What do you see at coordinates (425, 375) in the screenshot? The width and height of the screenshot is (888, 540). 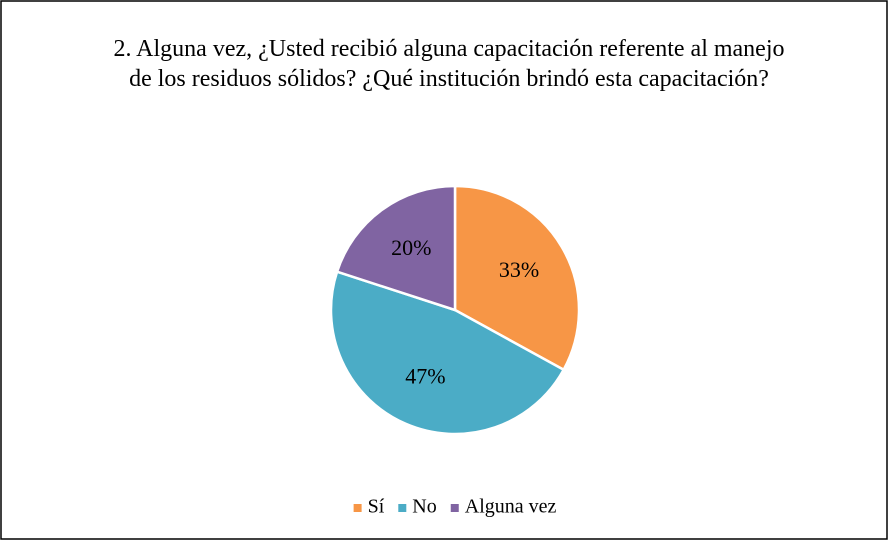 I see `data-label: 47%` at bounding box center [425, 375].